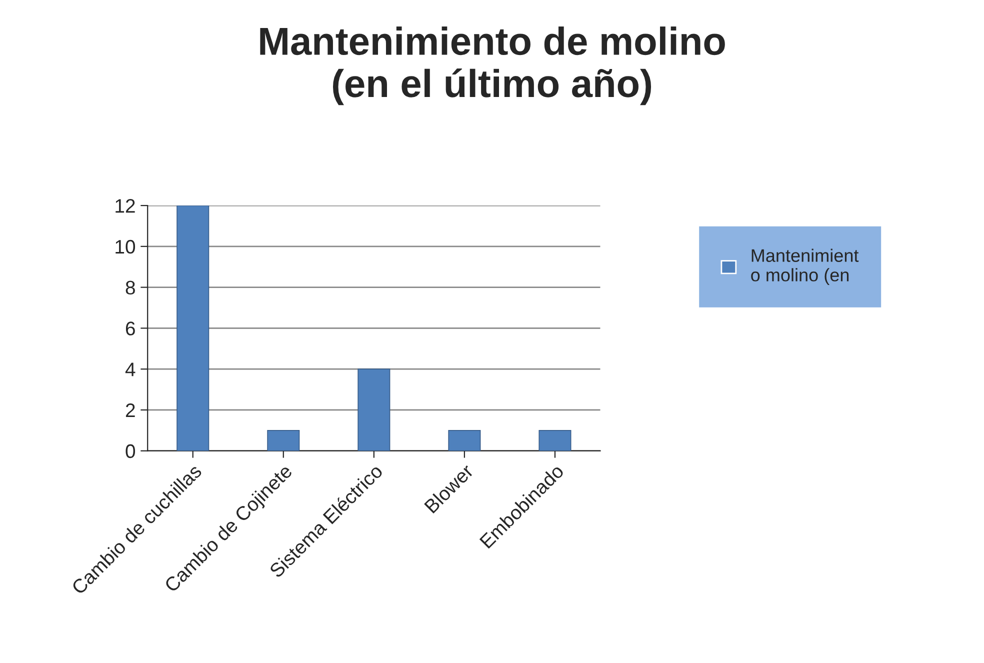  I want to click on y-tick-label: 4, so click(130, 369).